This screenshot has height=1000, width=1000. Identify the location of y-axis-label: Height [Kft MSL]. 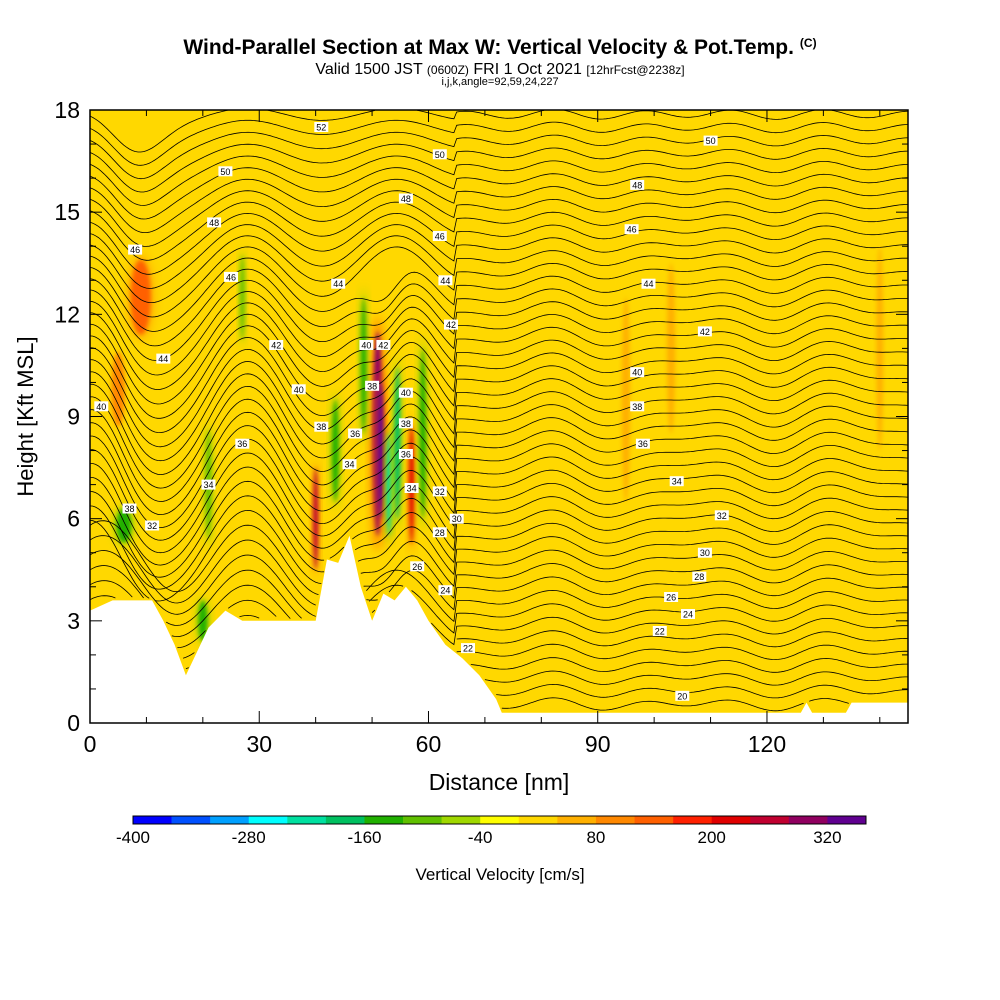
(25, 416).